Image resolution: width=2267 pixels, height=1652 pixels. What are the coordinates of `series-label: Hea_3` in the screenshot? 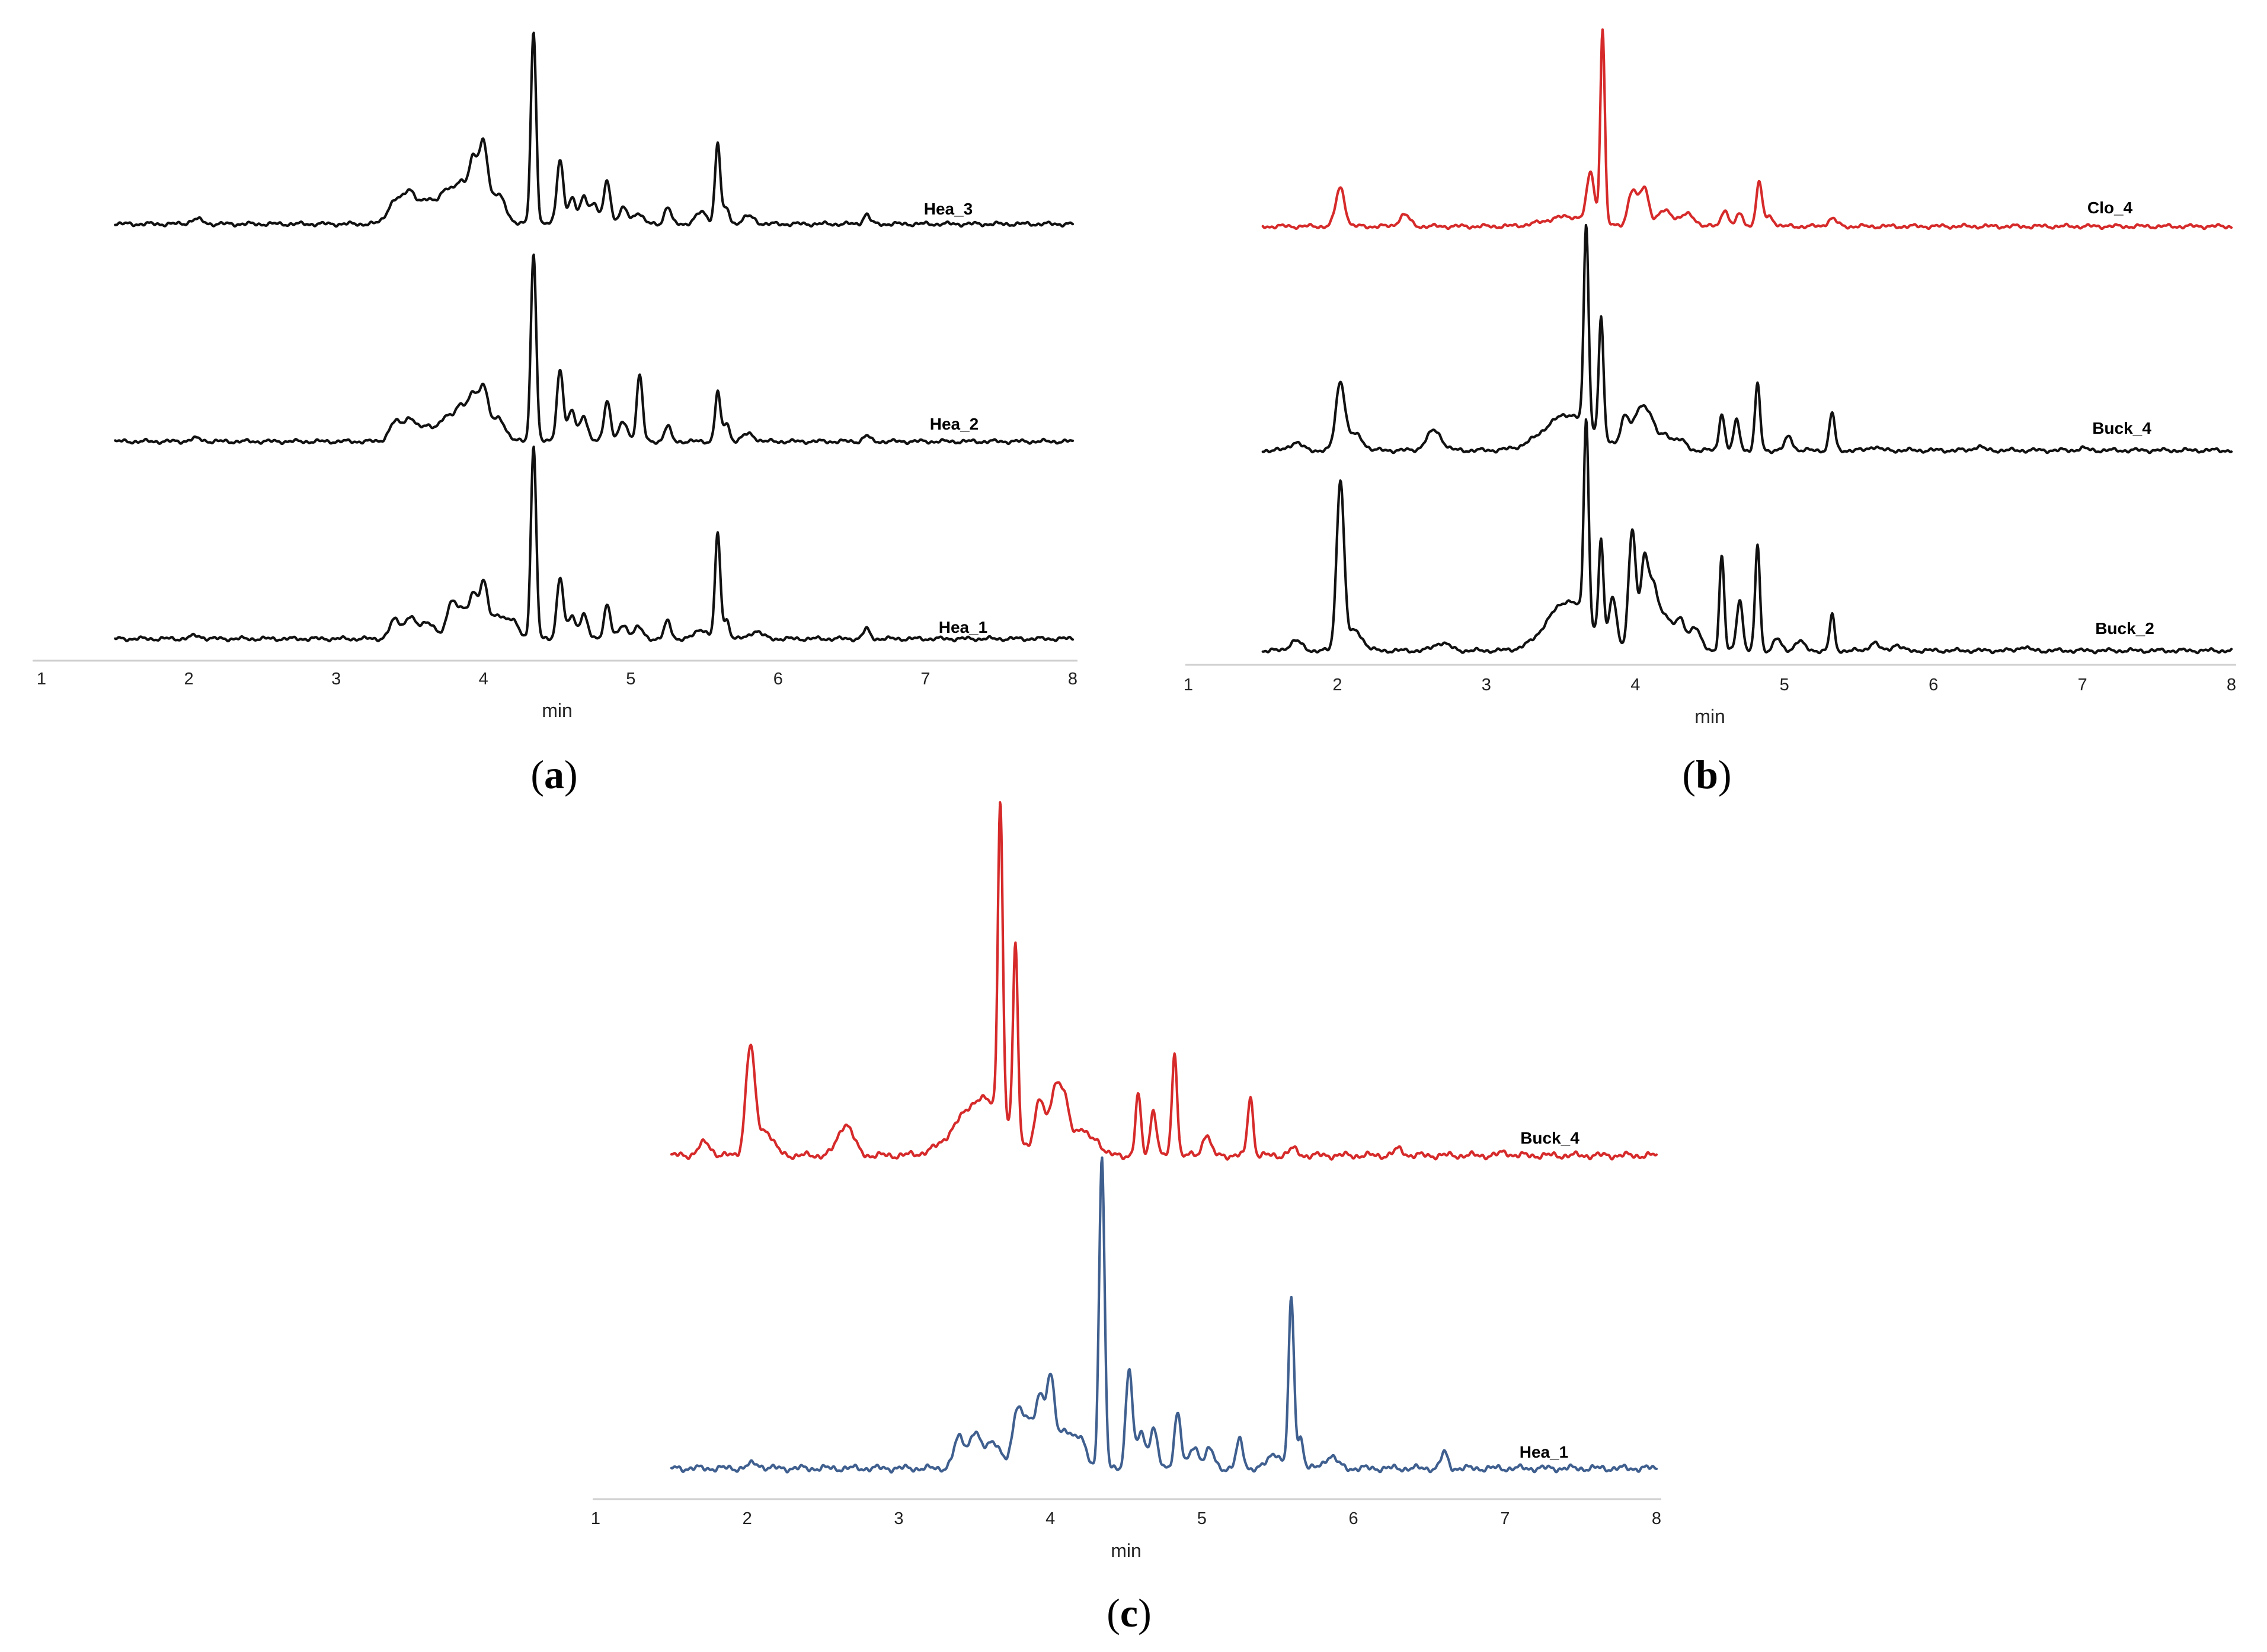 It's located at (949, 209).